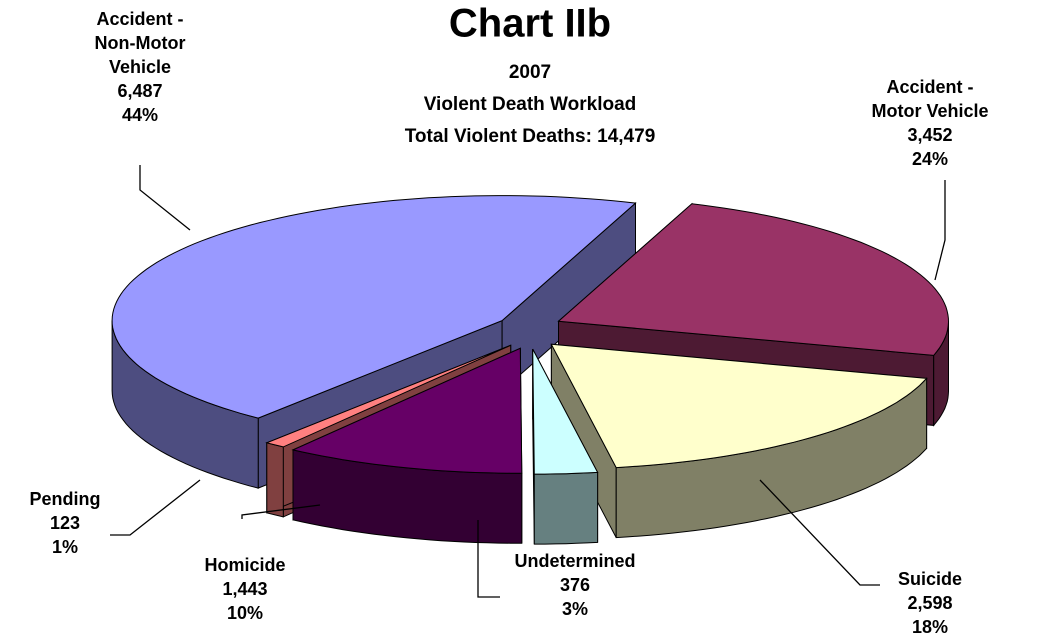 This screenshot has width=1038, height=642. I want to click on chart-subtitle: Violent Death Workload, so click(530, 104).